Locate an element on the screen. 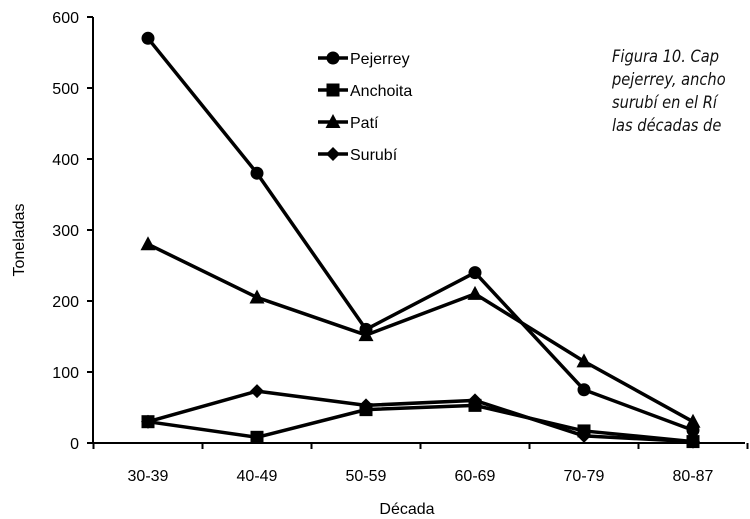  x-tick-label: 70-79 is located at coordinates (584, 476).